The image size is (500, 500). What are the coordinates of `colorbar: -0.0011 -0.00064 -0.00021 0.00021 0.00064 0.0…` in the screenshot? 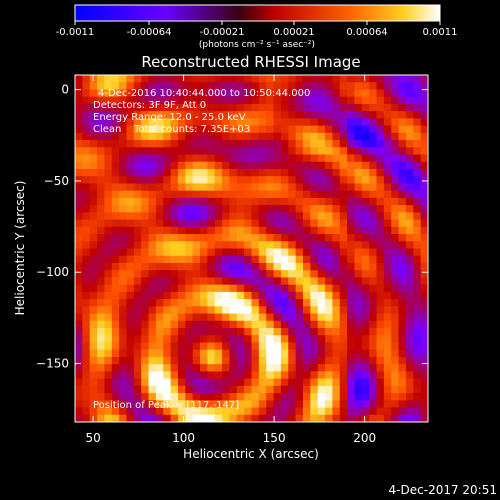 It's located at (257, 27).